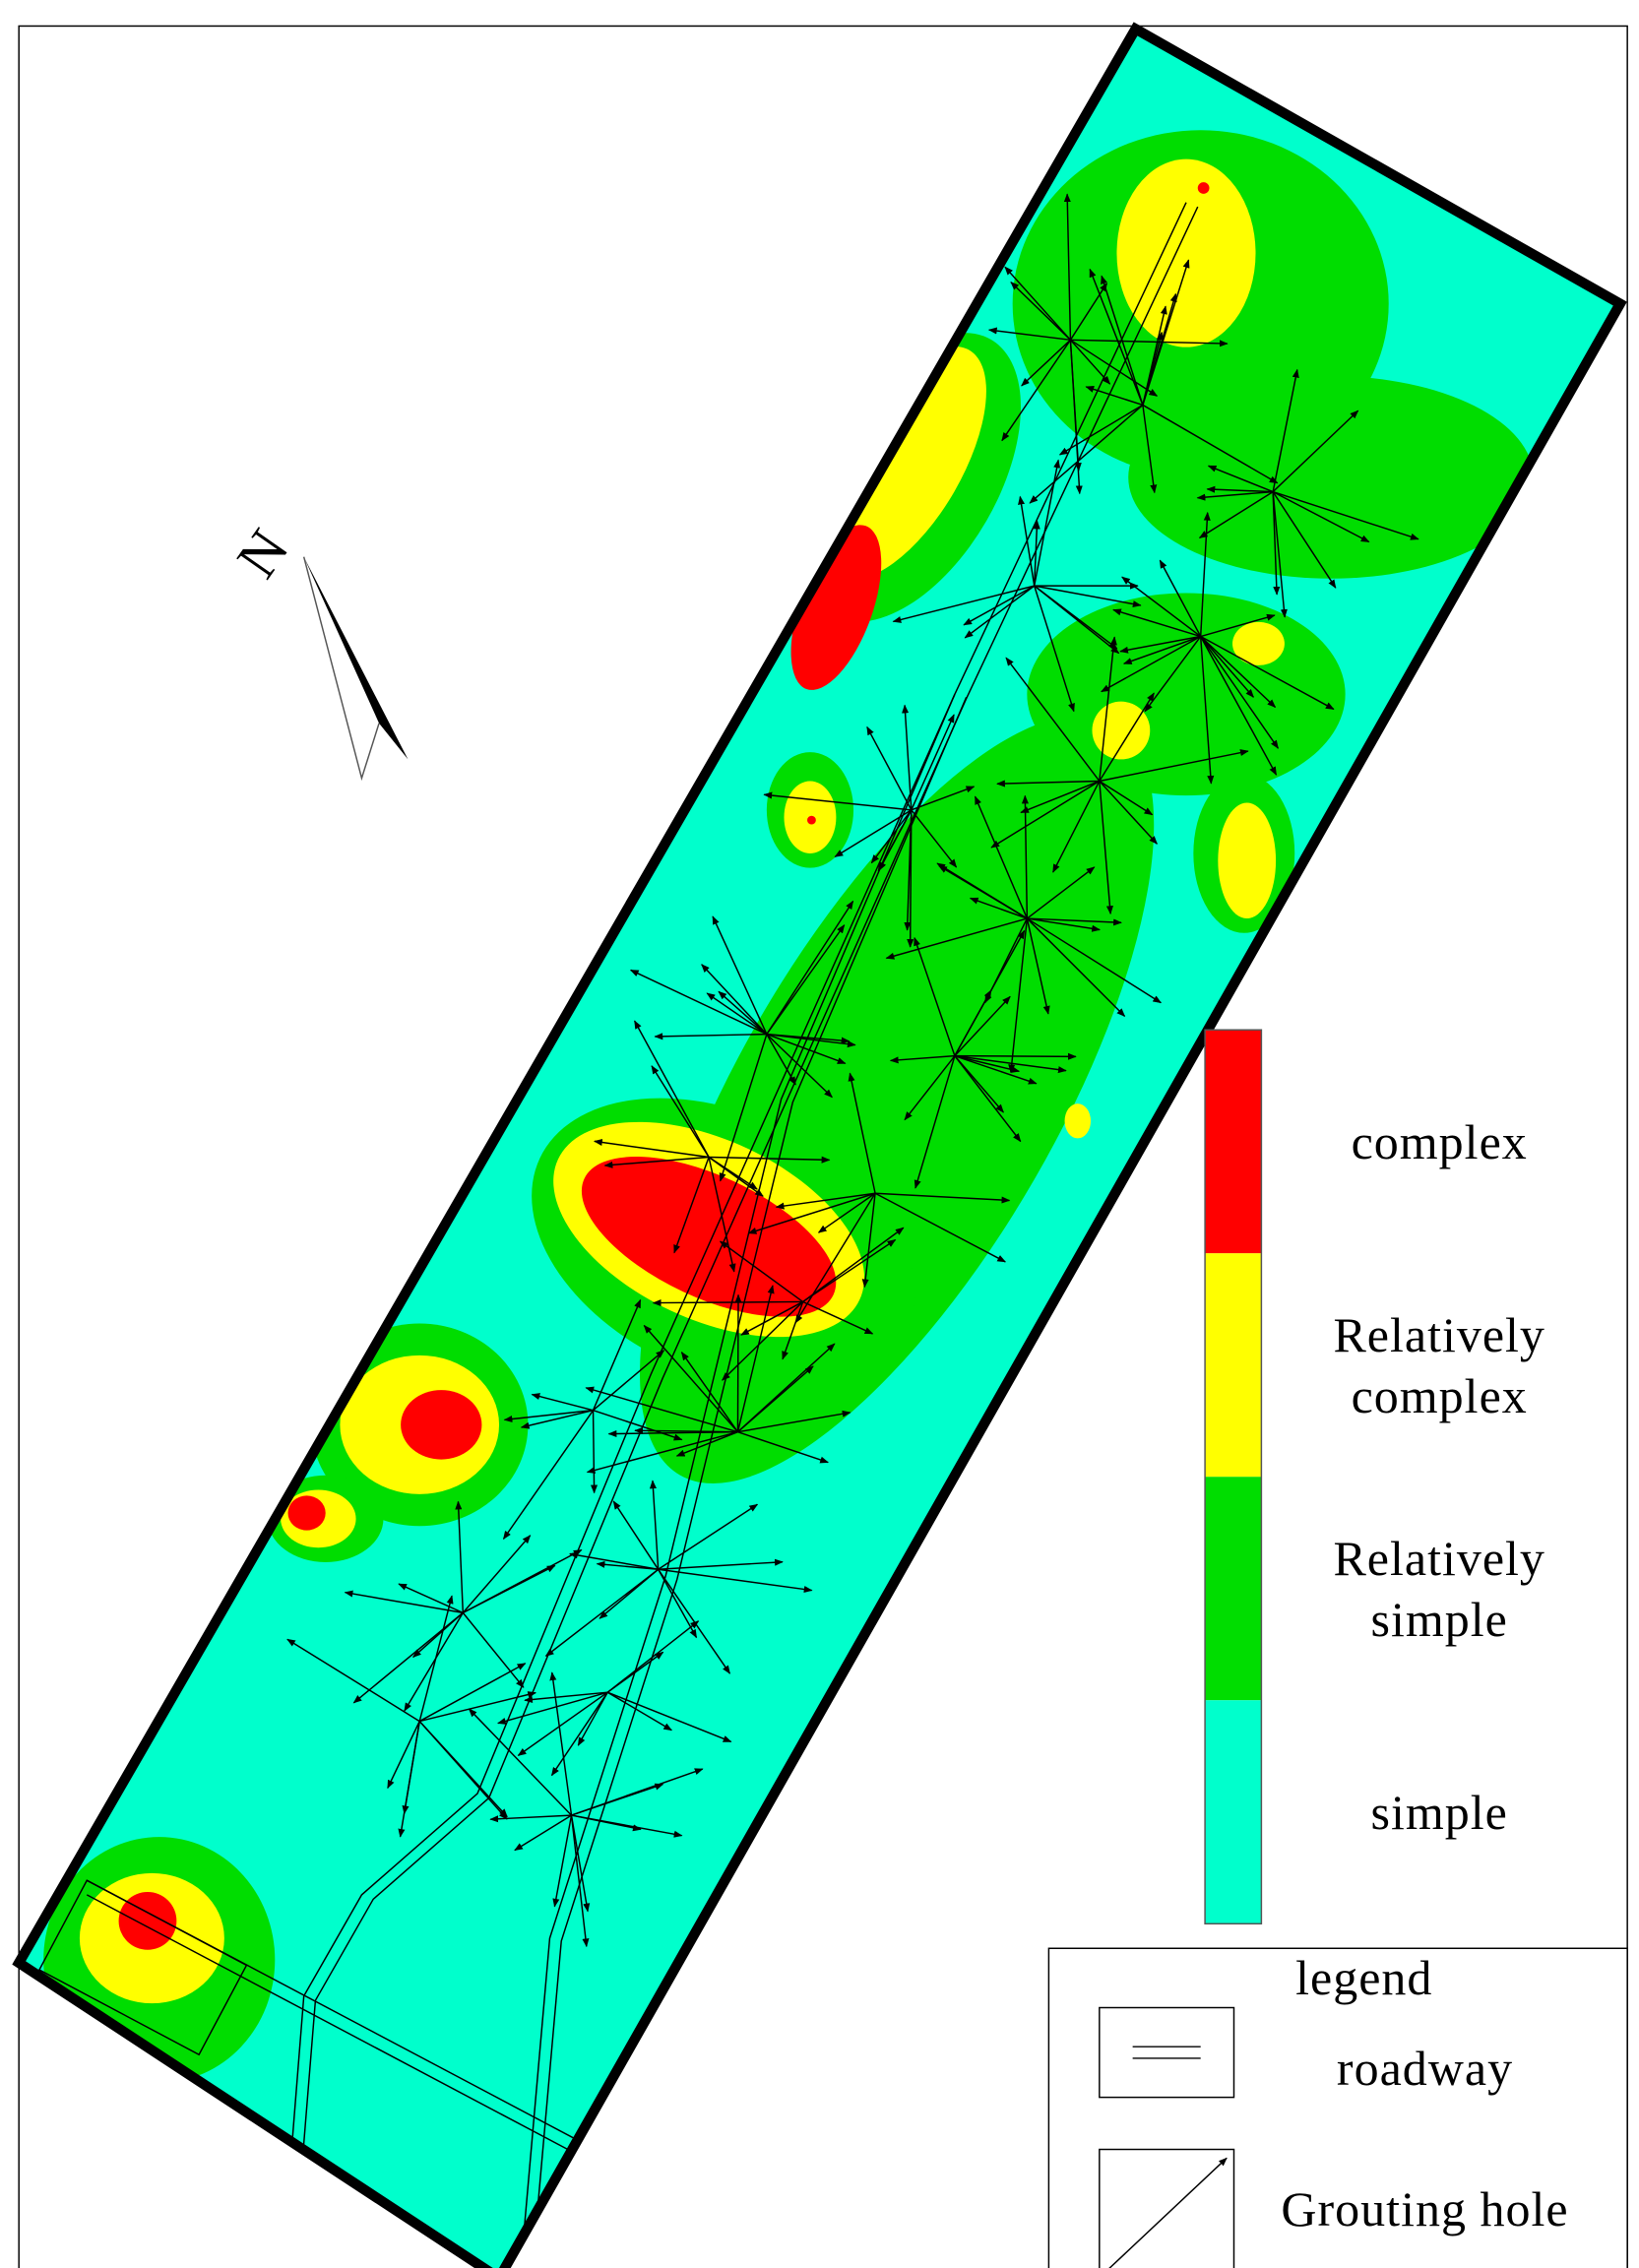 The width and height of the screenshot is (1639, 2268). What do you see at coordinates (316, 650) in the screenshot?
I see `north-arrow: N` at bounding box center [316, 650].